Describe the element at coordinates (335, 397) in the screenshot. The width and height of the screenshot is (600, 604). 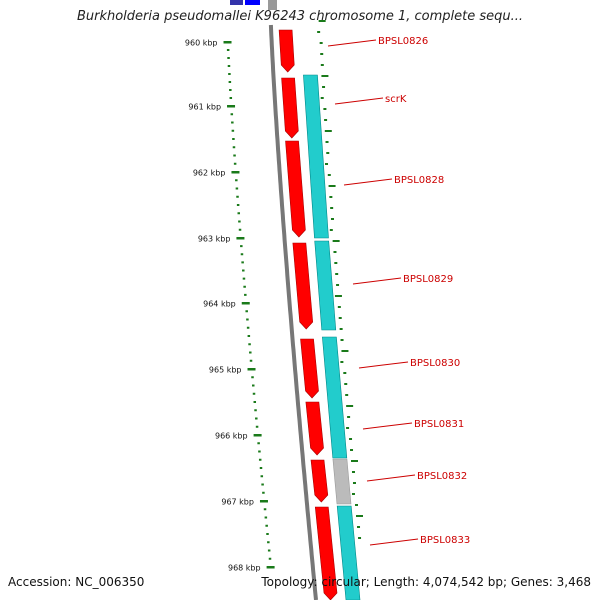
I see `cds-feature` at that location.